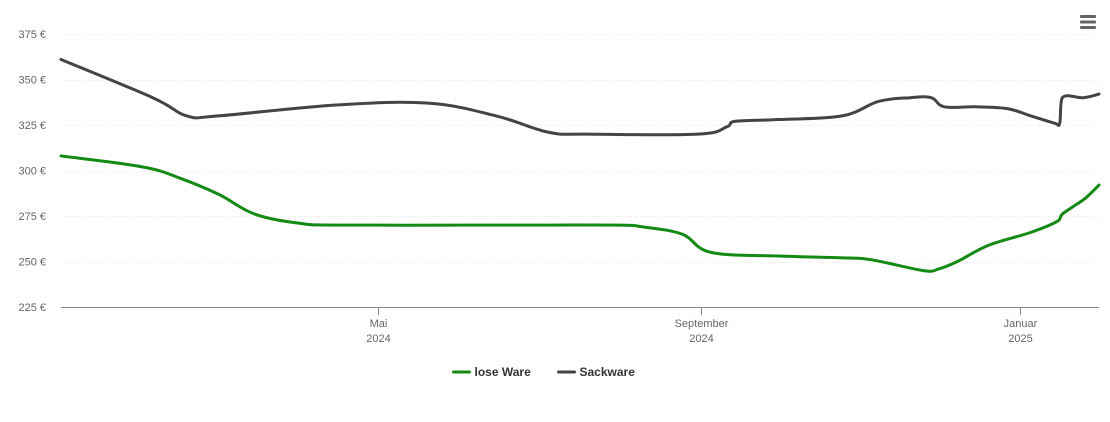 This screenshot has width=1110, height=422. Describe the element at coordinates (32, 263) in the screenshot. I see `y-tick-label: 250 €` at that location.